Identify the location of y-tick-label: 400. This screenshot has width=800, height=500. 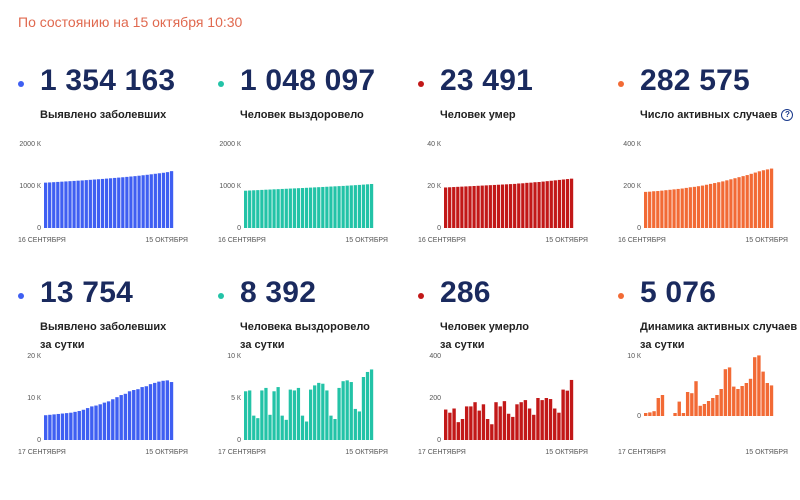
(435, 356).